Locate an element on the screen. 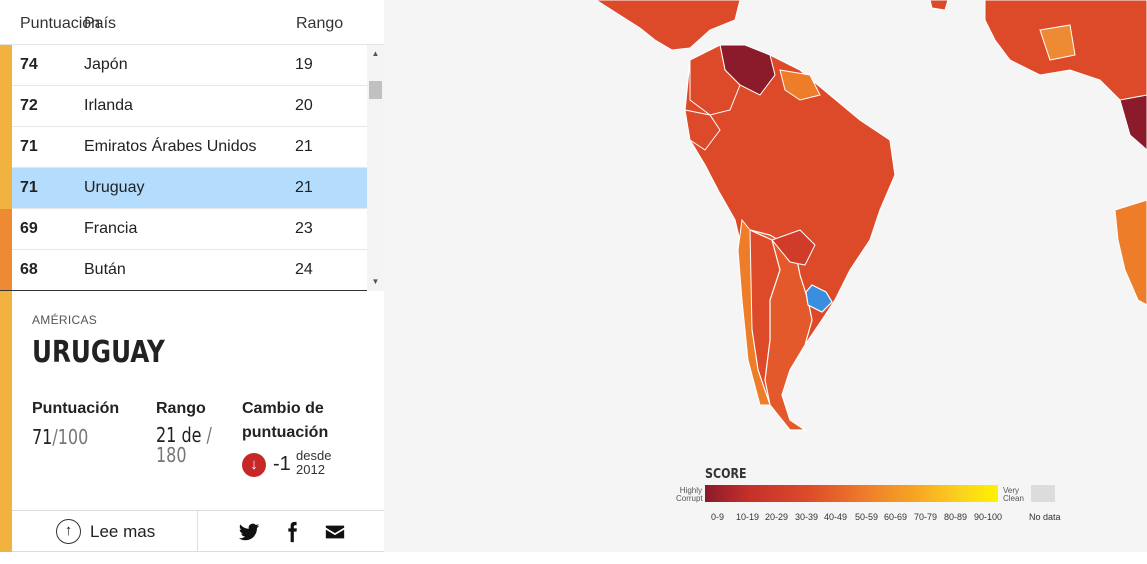  map-region-guyana is located at coordinates (800, 85).